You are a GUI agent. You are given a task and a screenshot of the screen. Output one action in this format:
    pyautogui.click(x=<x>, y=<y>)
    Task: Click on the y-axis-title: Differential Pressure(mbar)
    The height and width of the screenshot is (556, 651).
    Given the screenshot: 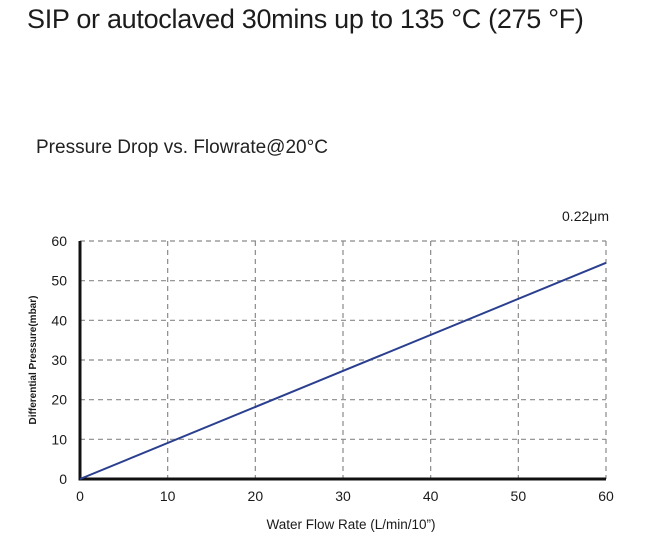 What is the action you would take?
    pyautogui.click(x=33, y=360)
    